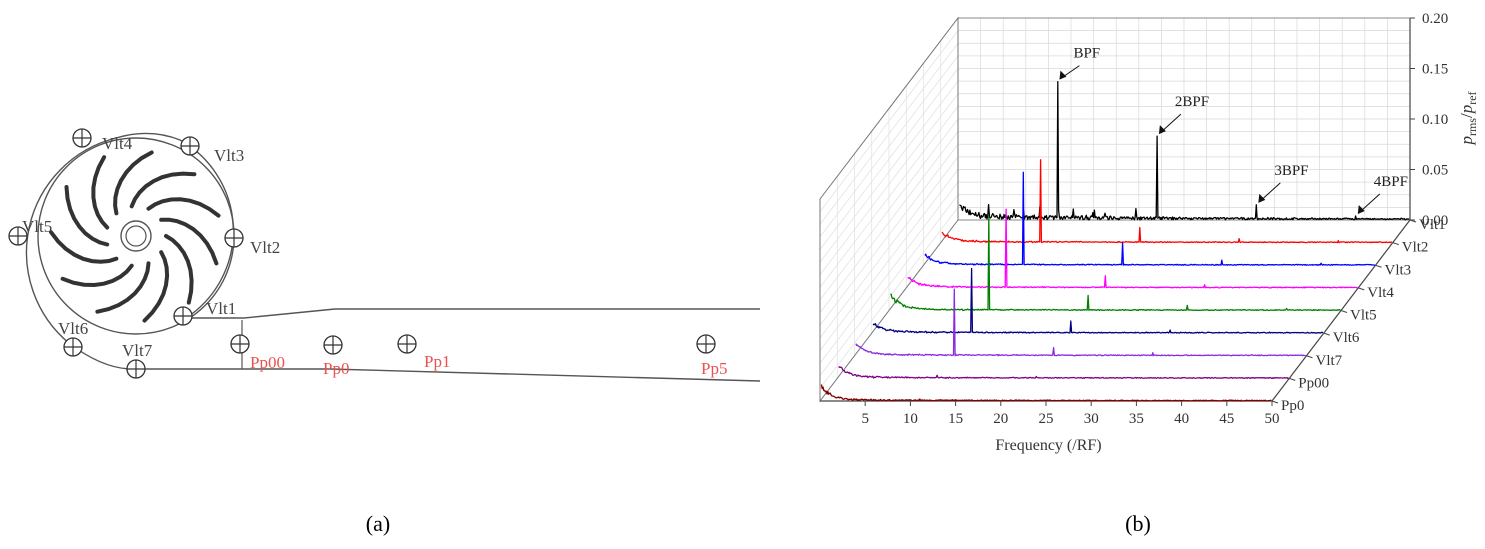 The image size is (1485, 549). What do you see at coordinates (1329, 361) in the screenshot?
I see `series-label-vlt7: Vlt7` at bounding box center [1329, 361].